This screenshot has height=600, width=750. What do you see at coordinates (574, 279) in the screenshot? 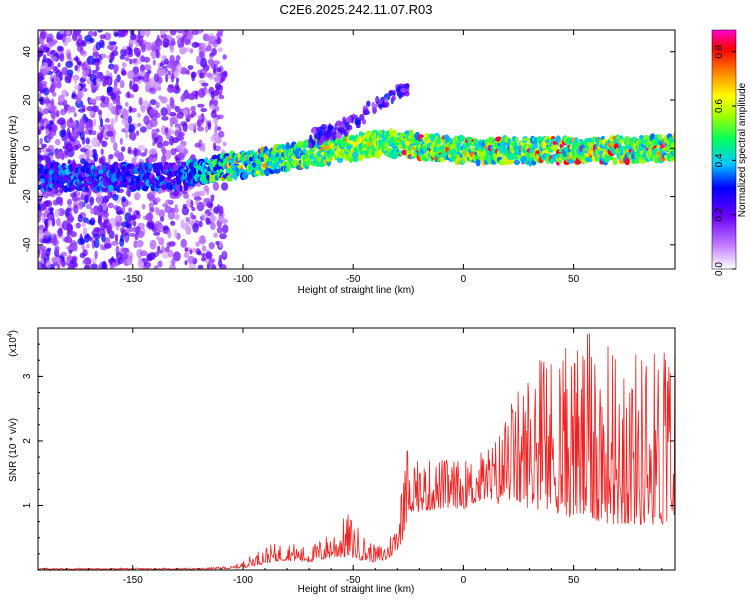
I see `x-tick-label: 50` at bounding box center [574, 279].